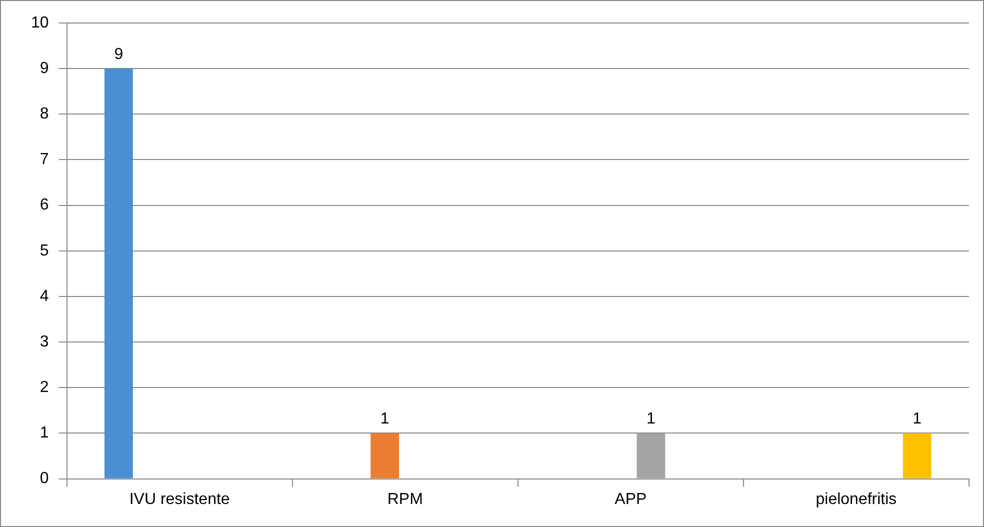 The height and width of the screenshot is (527, 984). Describe the element at coordinates (44, 296) in the screenshot. I see `y-tick-label: 4` at that location.